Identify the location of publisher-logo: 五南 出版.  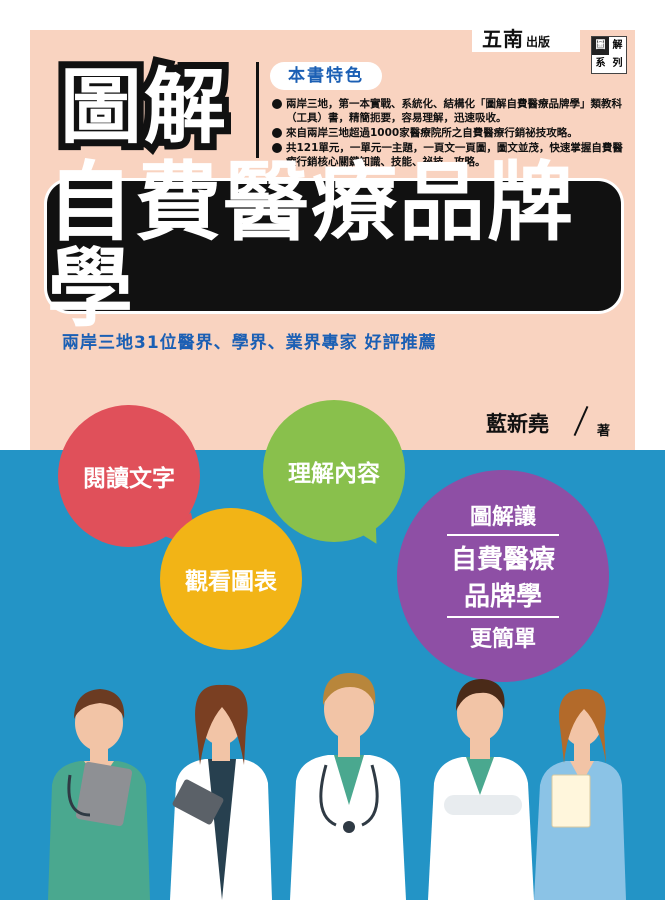
(526, 37).